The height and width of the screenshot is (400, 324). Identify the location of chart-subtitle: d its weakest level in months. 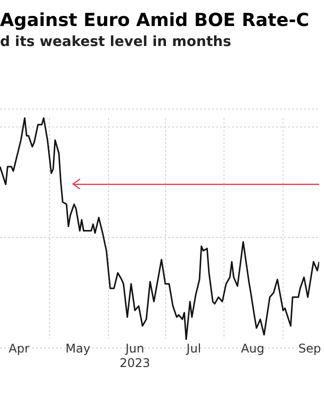
(116, 42).